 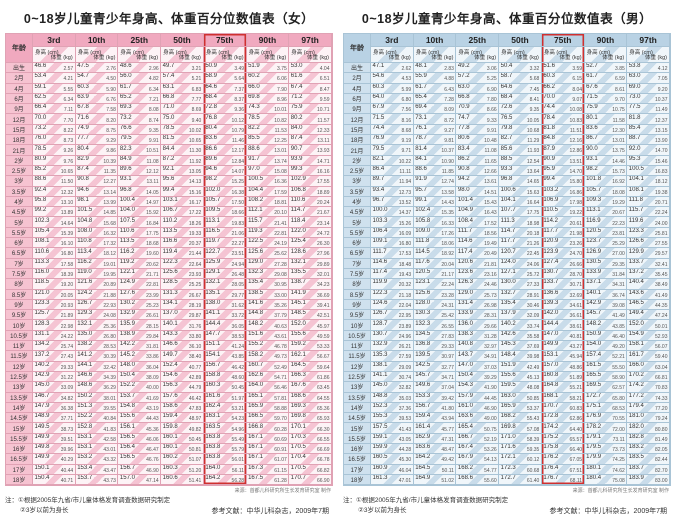 What do you see at coordinates (618, 202) in the screenshot?
I see `weight-value: 19.29` at bounding box center [618, 202].